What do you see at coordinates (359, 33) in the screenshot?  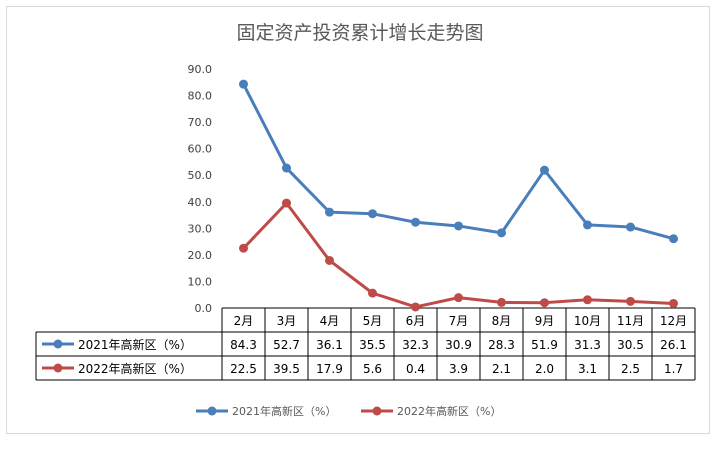 I see `chart-title: 固定资产投资累计增长走势图` at bounding box center [359, 33].